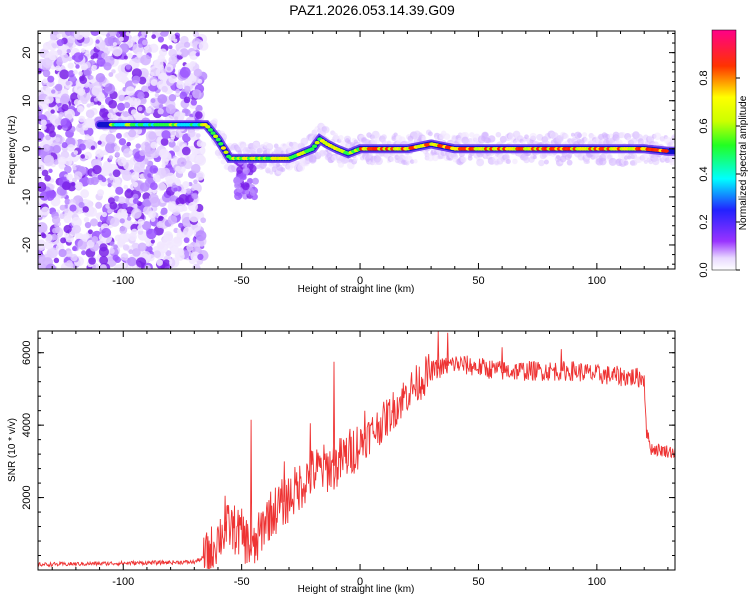 The width and height of the screenshot is (750, 600). Describe the element at coordinates (356, 589) in the screenshot. I see `snr-x-axis-label: Height of straight line (km)` at that location.